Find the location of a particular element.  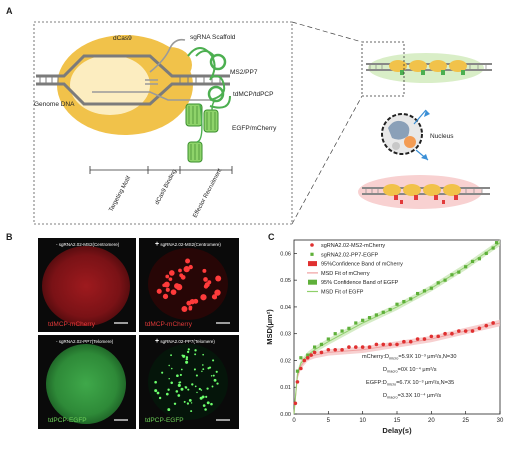

y-tick-label: 0.01 is located at coordinates (285, 388).